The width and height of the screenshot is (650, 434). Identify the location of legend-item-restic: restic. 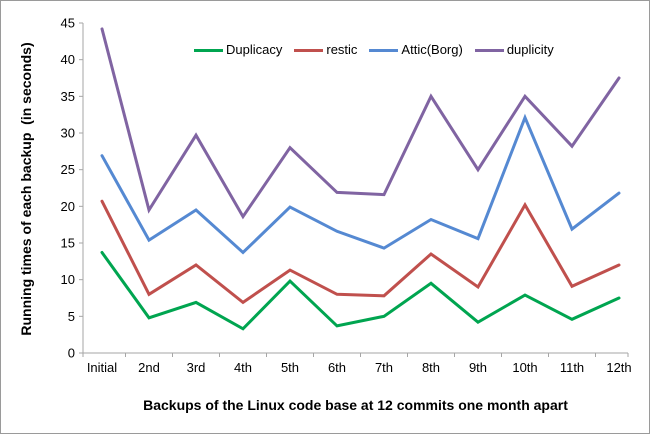
(325, 50).